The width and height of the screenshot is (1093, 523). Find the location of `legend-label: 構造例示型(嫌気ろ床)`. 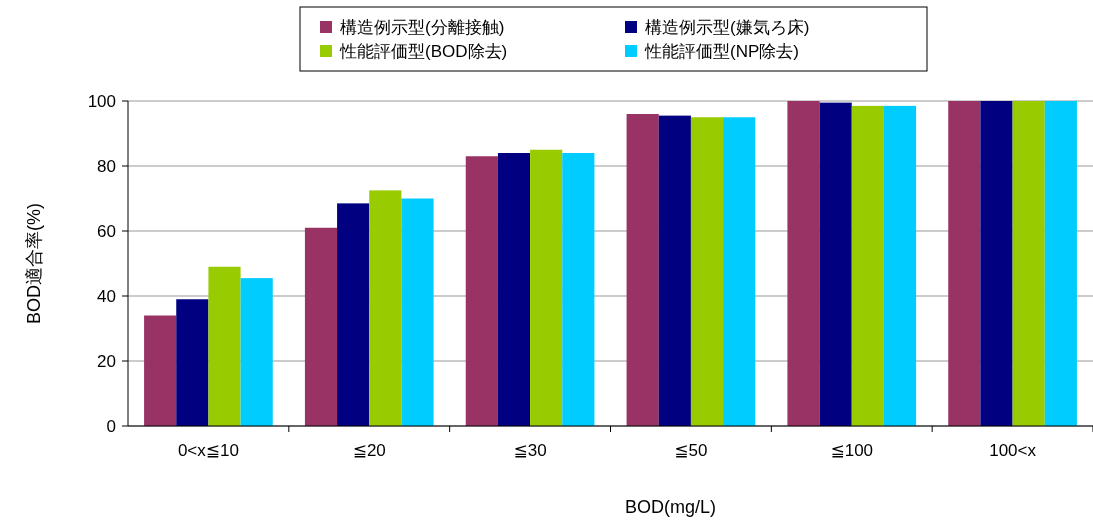

legend-label: 構造例示型(嫌気ろ床) is located at coordinates (727, 27).